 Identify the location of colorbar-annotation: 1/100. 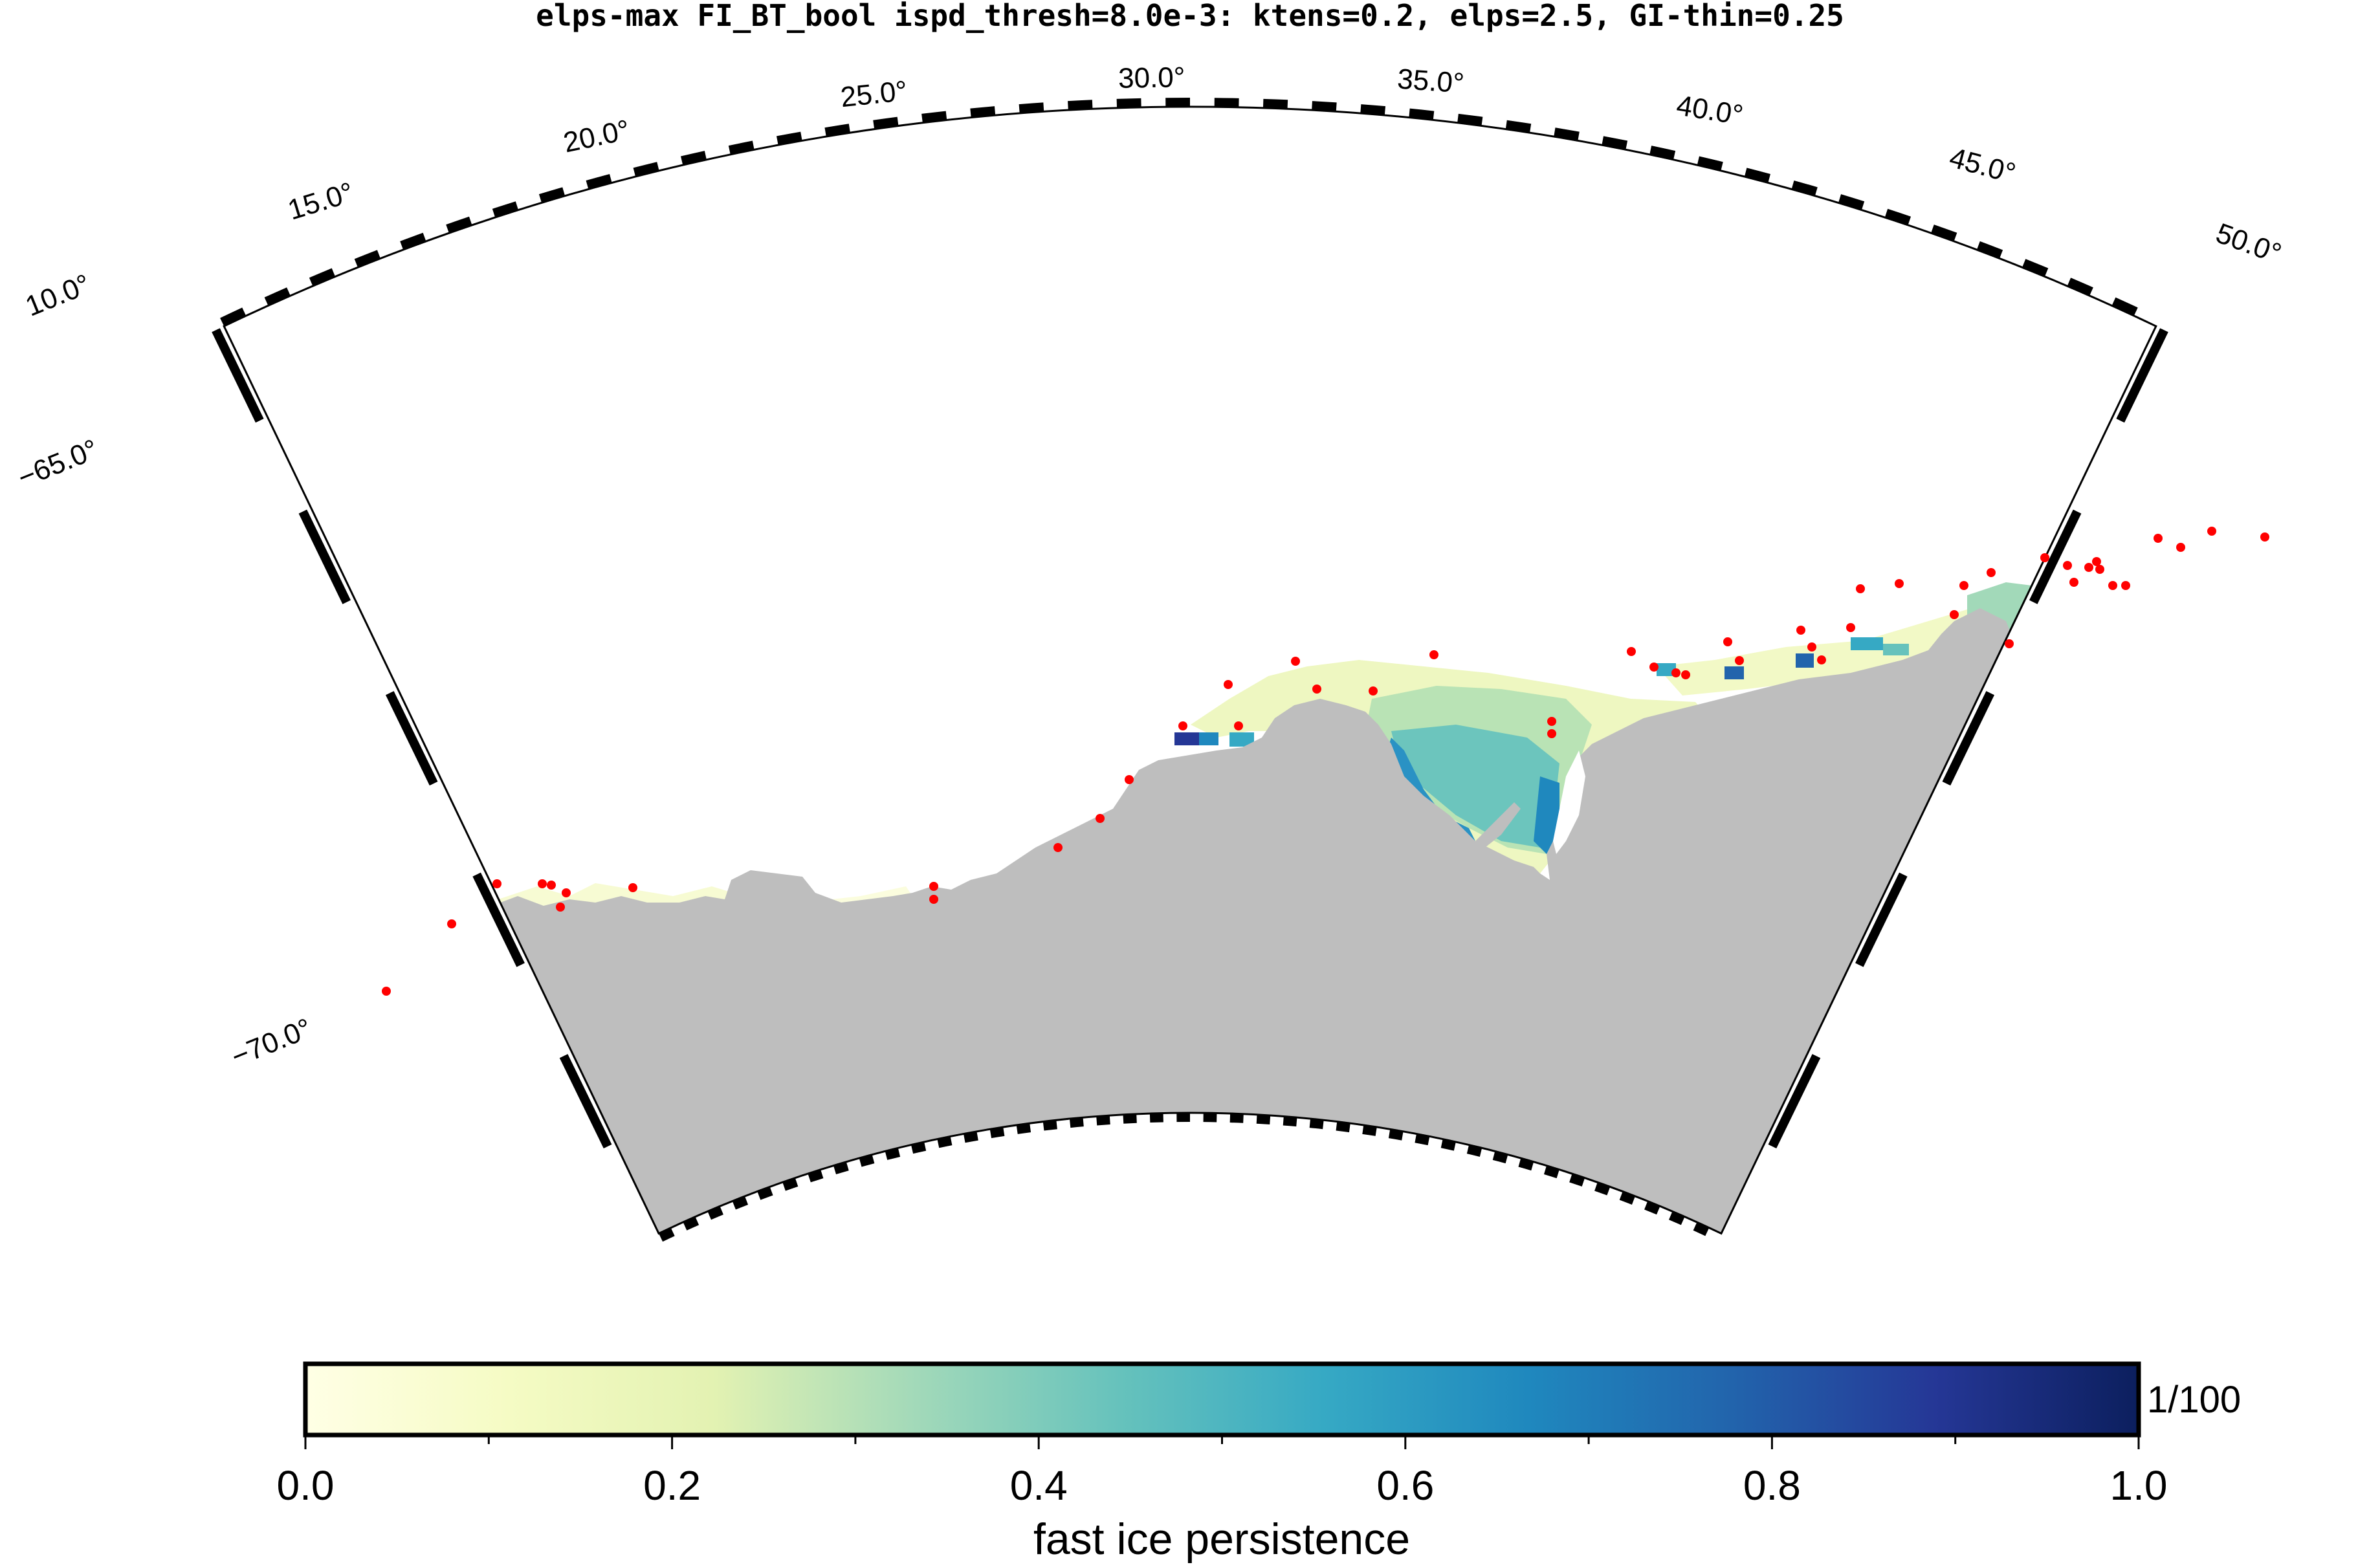
(2194, 1400).